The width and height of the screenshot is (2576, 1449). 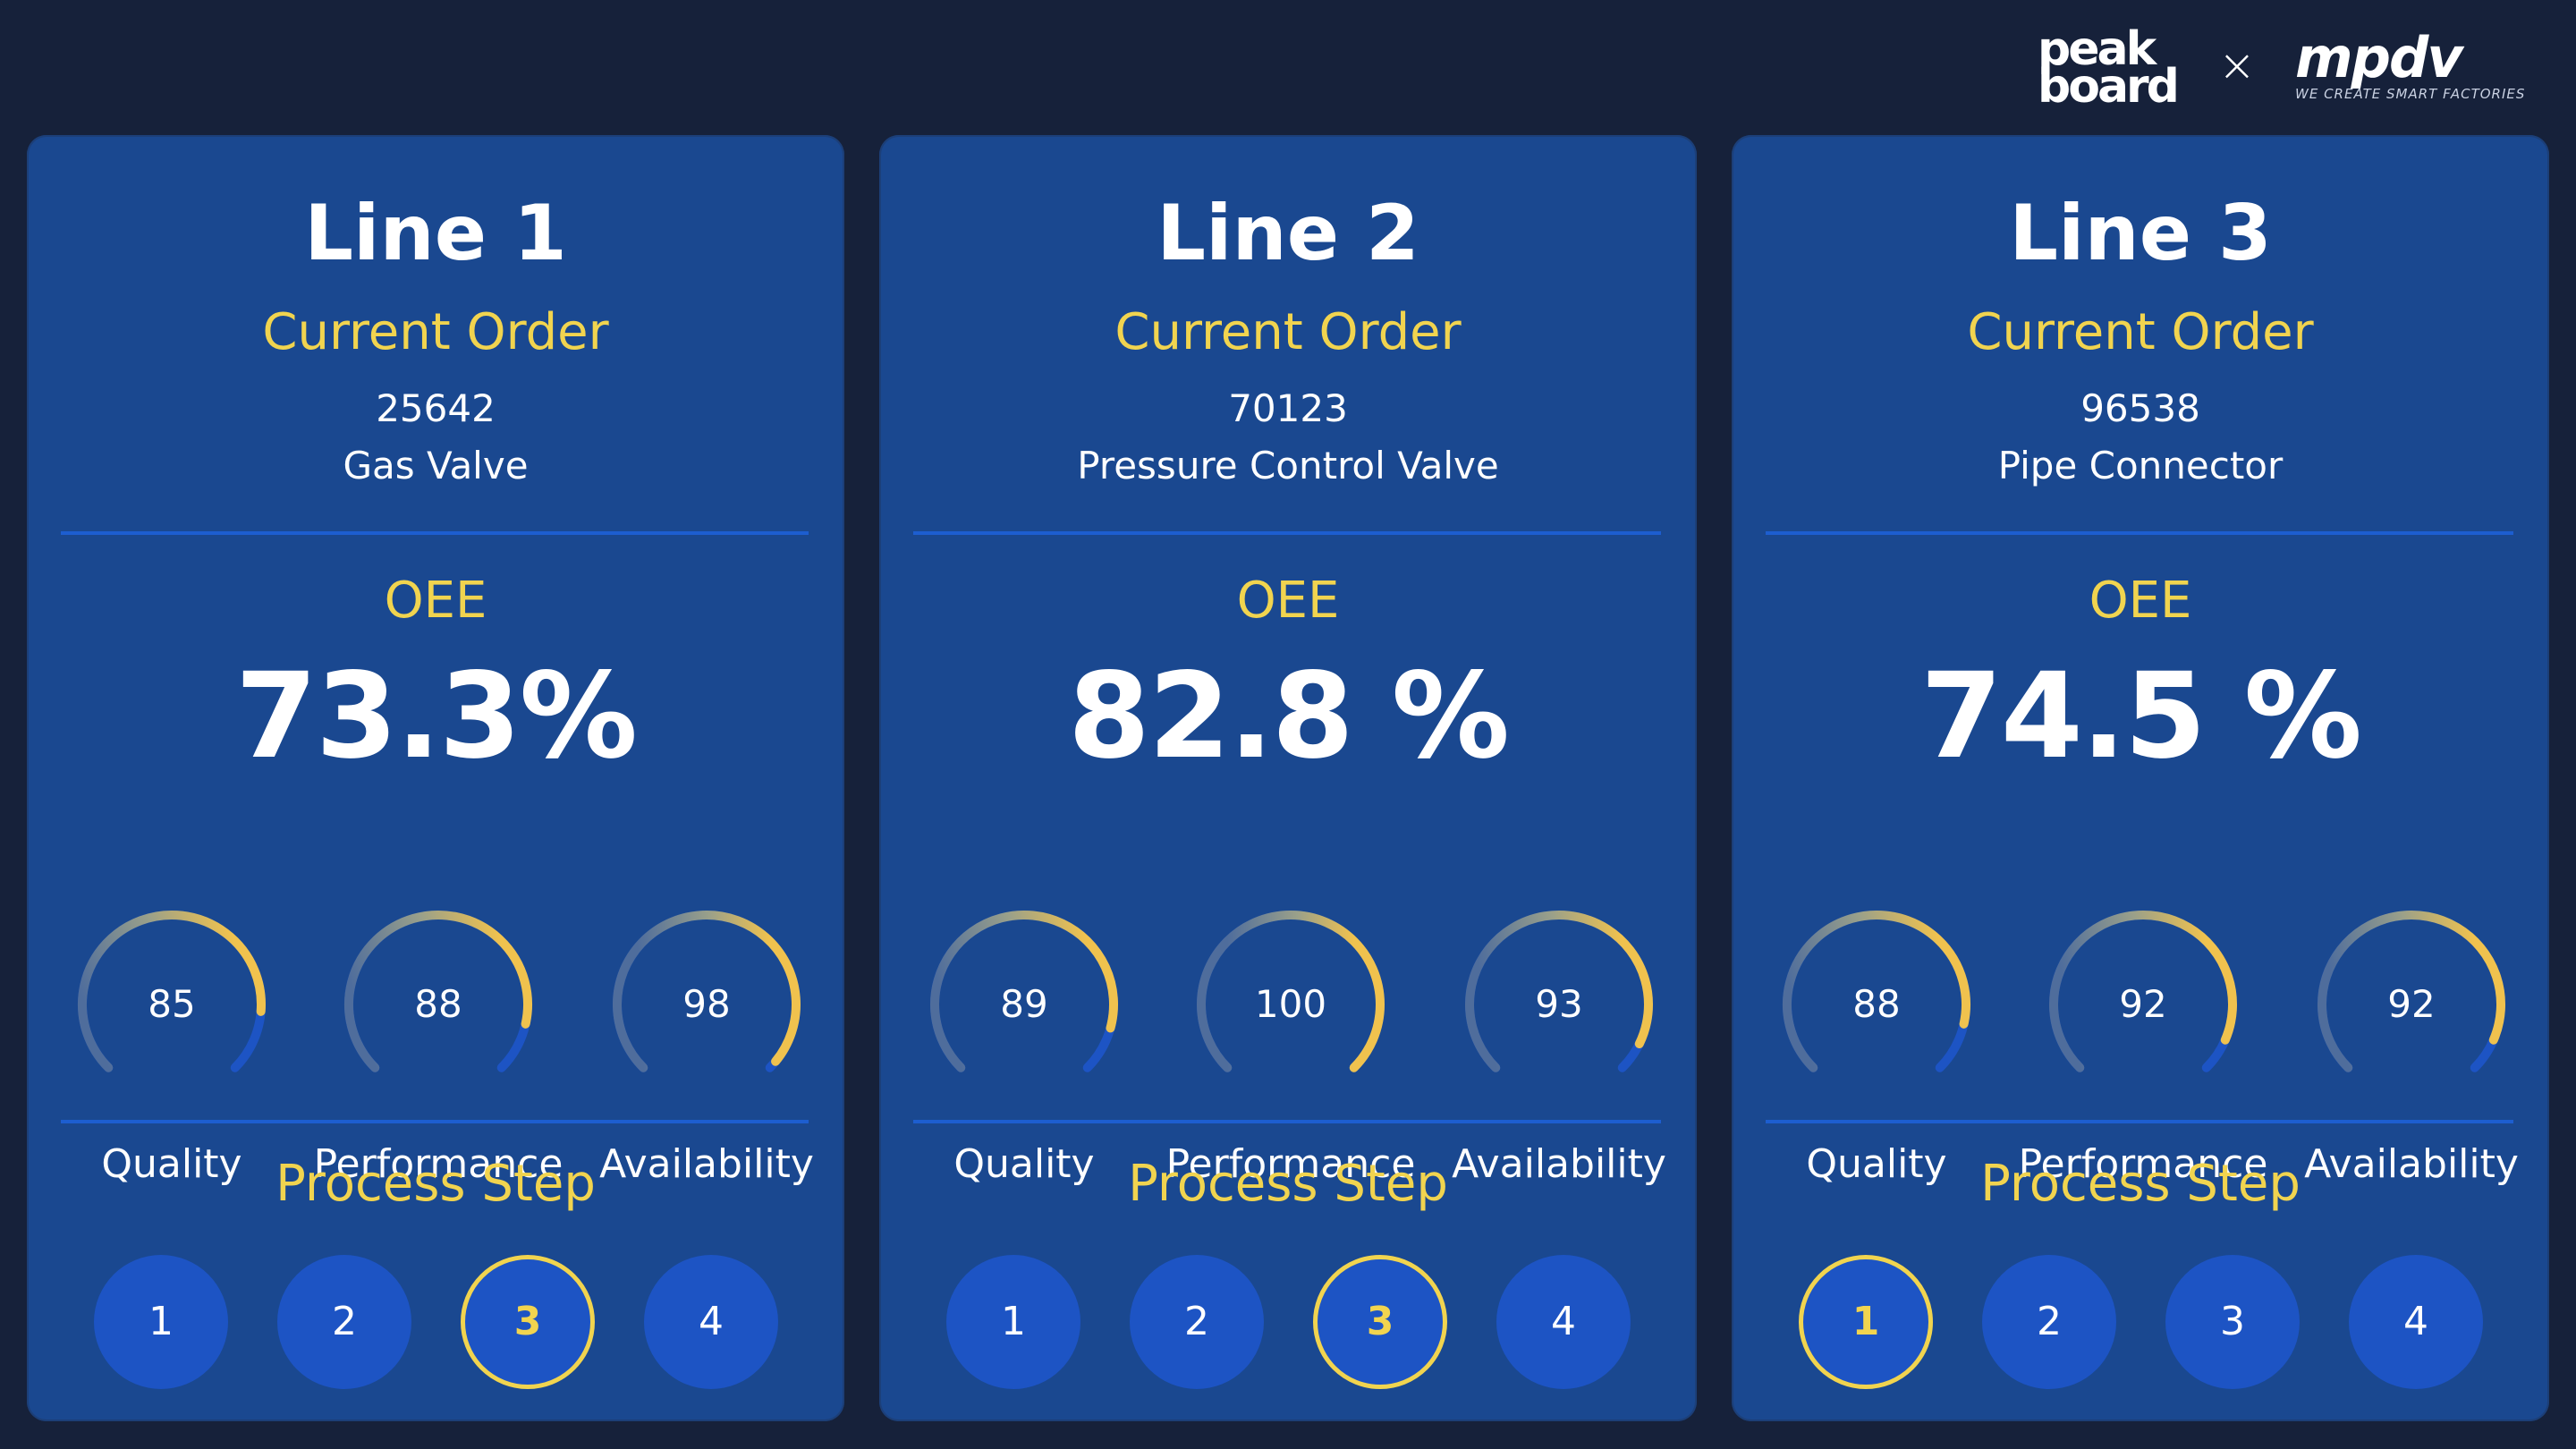 What do you see at coordinates (1024, 1004) in the screenshot?
I see `gauge-value: 89` at bounding box center [1024, 1004].